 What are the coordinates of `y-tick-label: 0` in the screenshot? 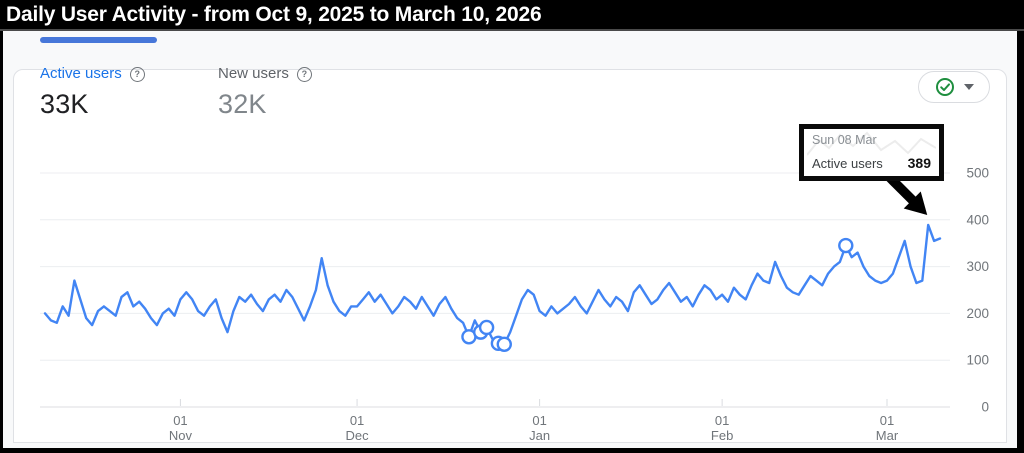 It's located at (985, 407).